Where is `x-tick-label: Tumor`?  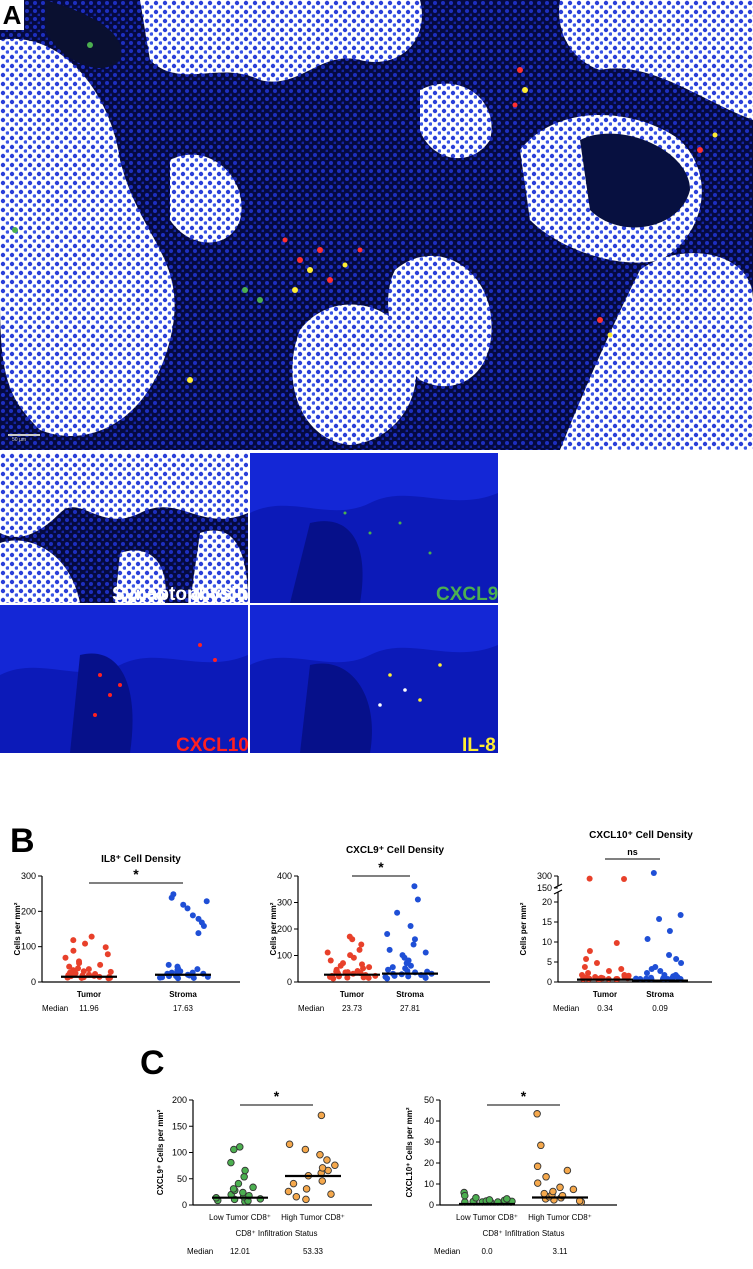 x-tick-label: Tumor is located at coordinates (352, 994).